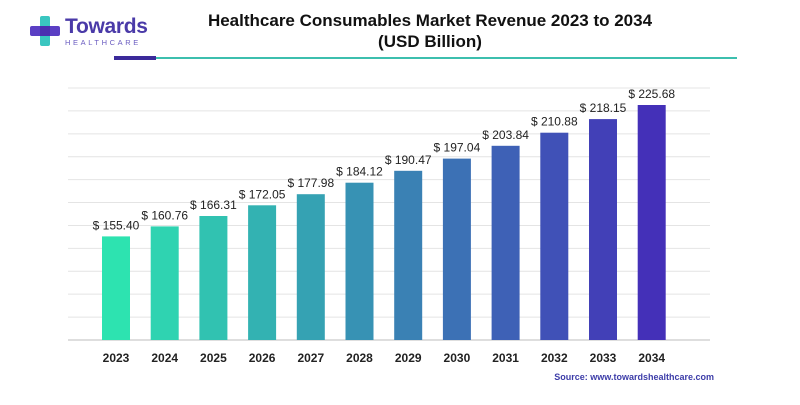  I want to click on data-label-2034: $ 225.68, so click(651, 94).